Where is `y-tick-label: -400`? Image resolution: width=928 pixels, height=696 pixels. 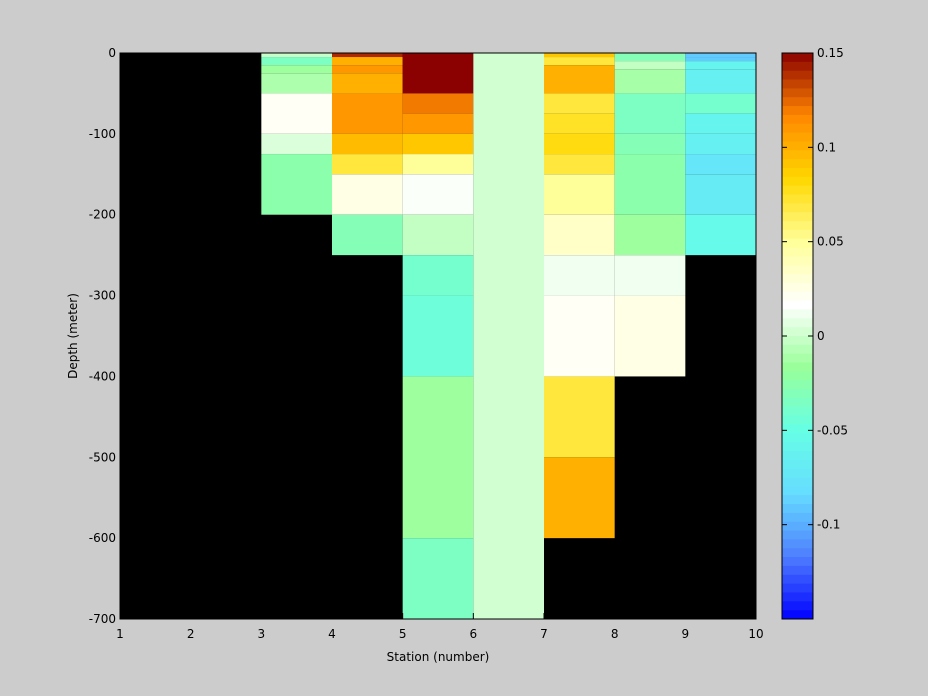
y-tick-label: -400 is located at coordinates (102, 376).